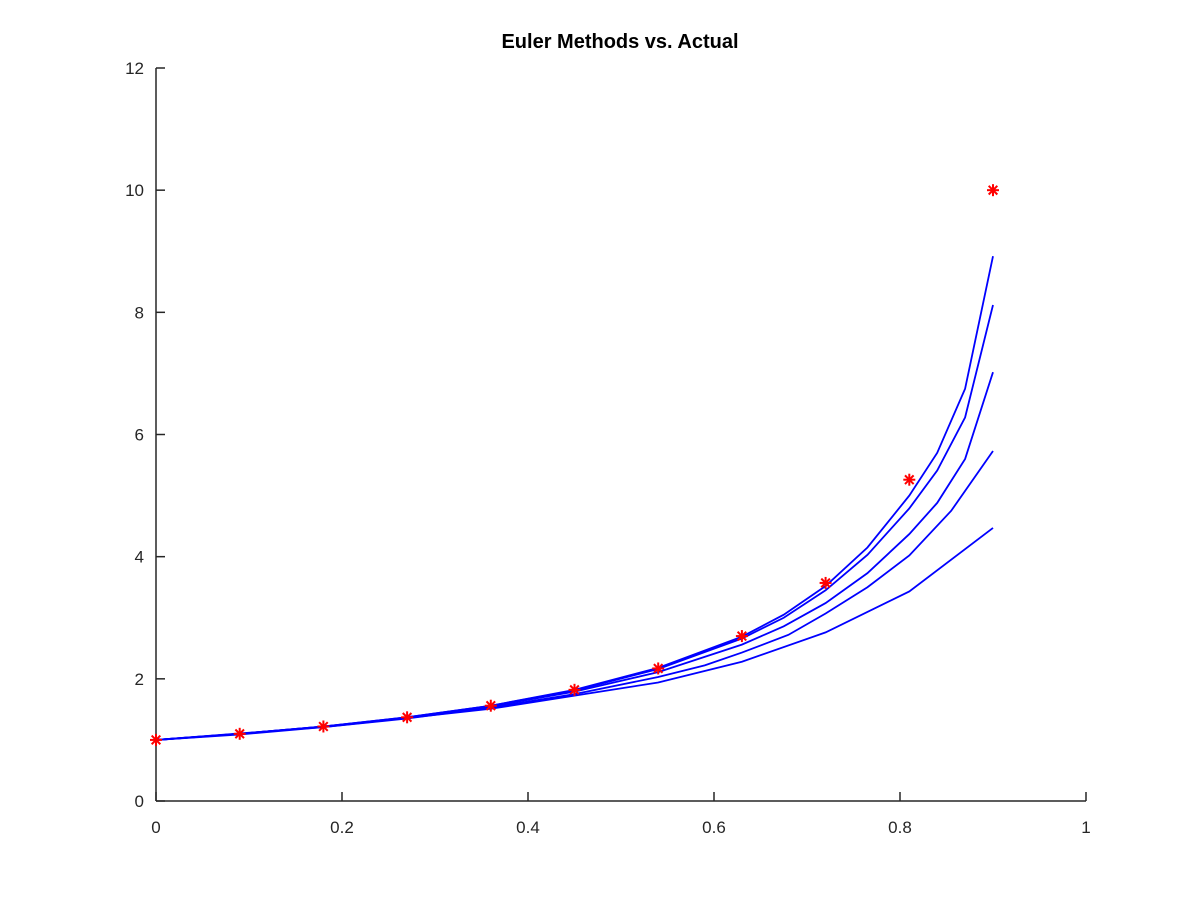 The width and height of the screenshot is (1200, 900). Describe the element at coordinates (714, 827) in the screenshot. I see `x-tick-label: 0.6` at that location.